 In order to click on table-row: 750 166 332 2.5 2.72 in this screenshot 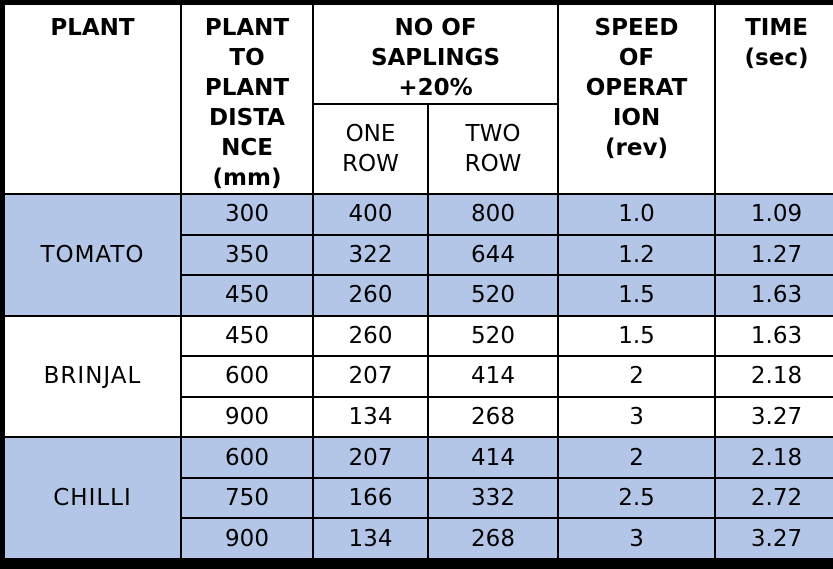, I will do `click(418, 498)`.